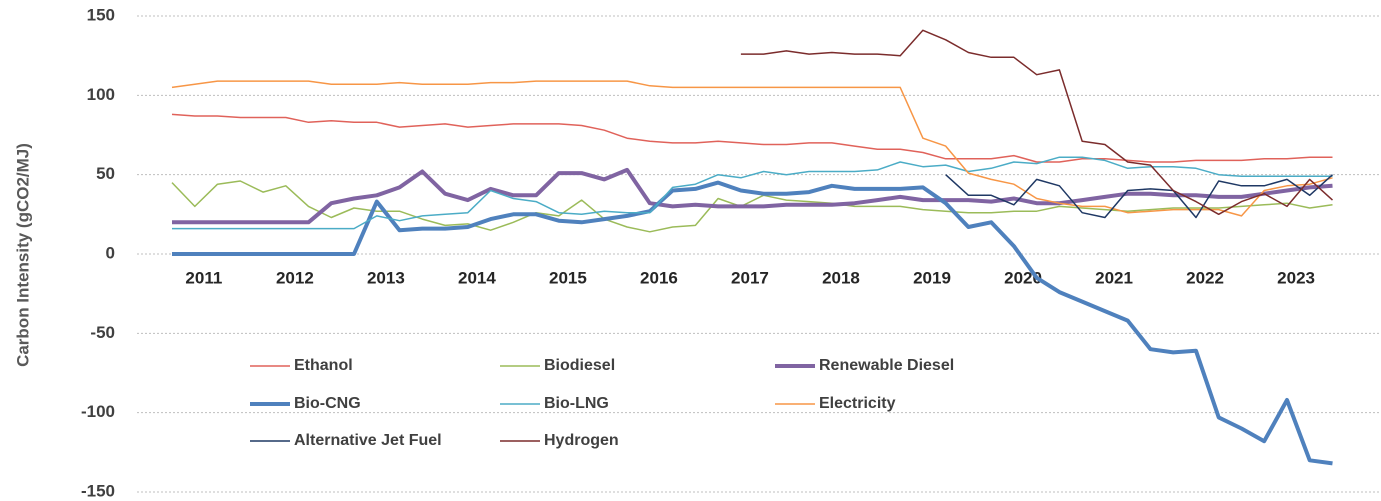 The width and height of the screenshot is (1381, 501). Describe the element at coordinates (1296, 277) in the screenshot. I see `x-tick-label: 2023` at that location.